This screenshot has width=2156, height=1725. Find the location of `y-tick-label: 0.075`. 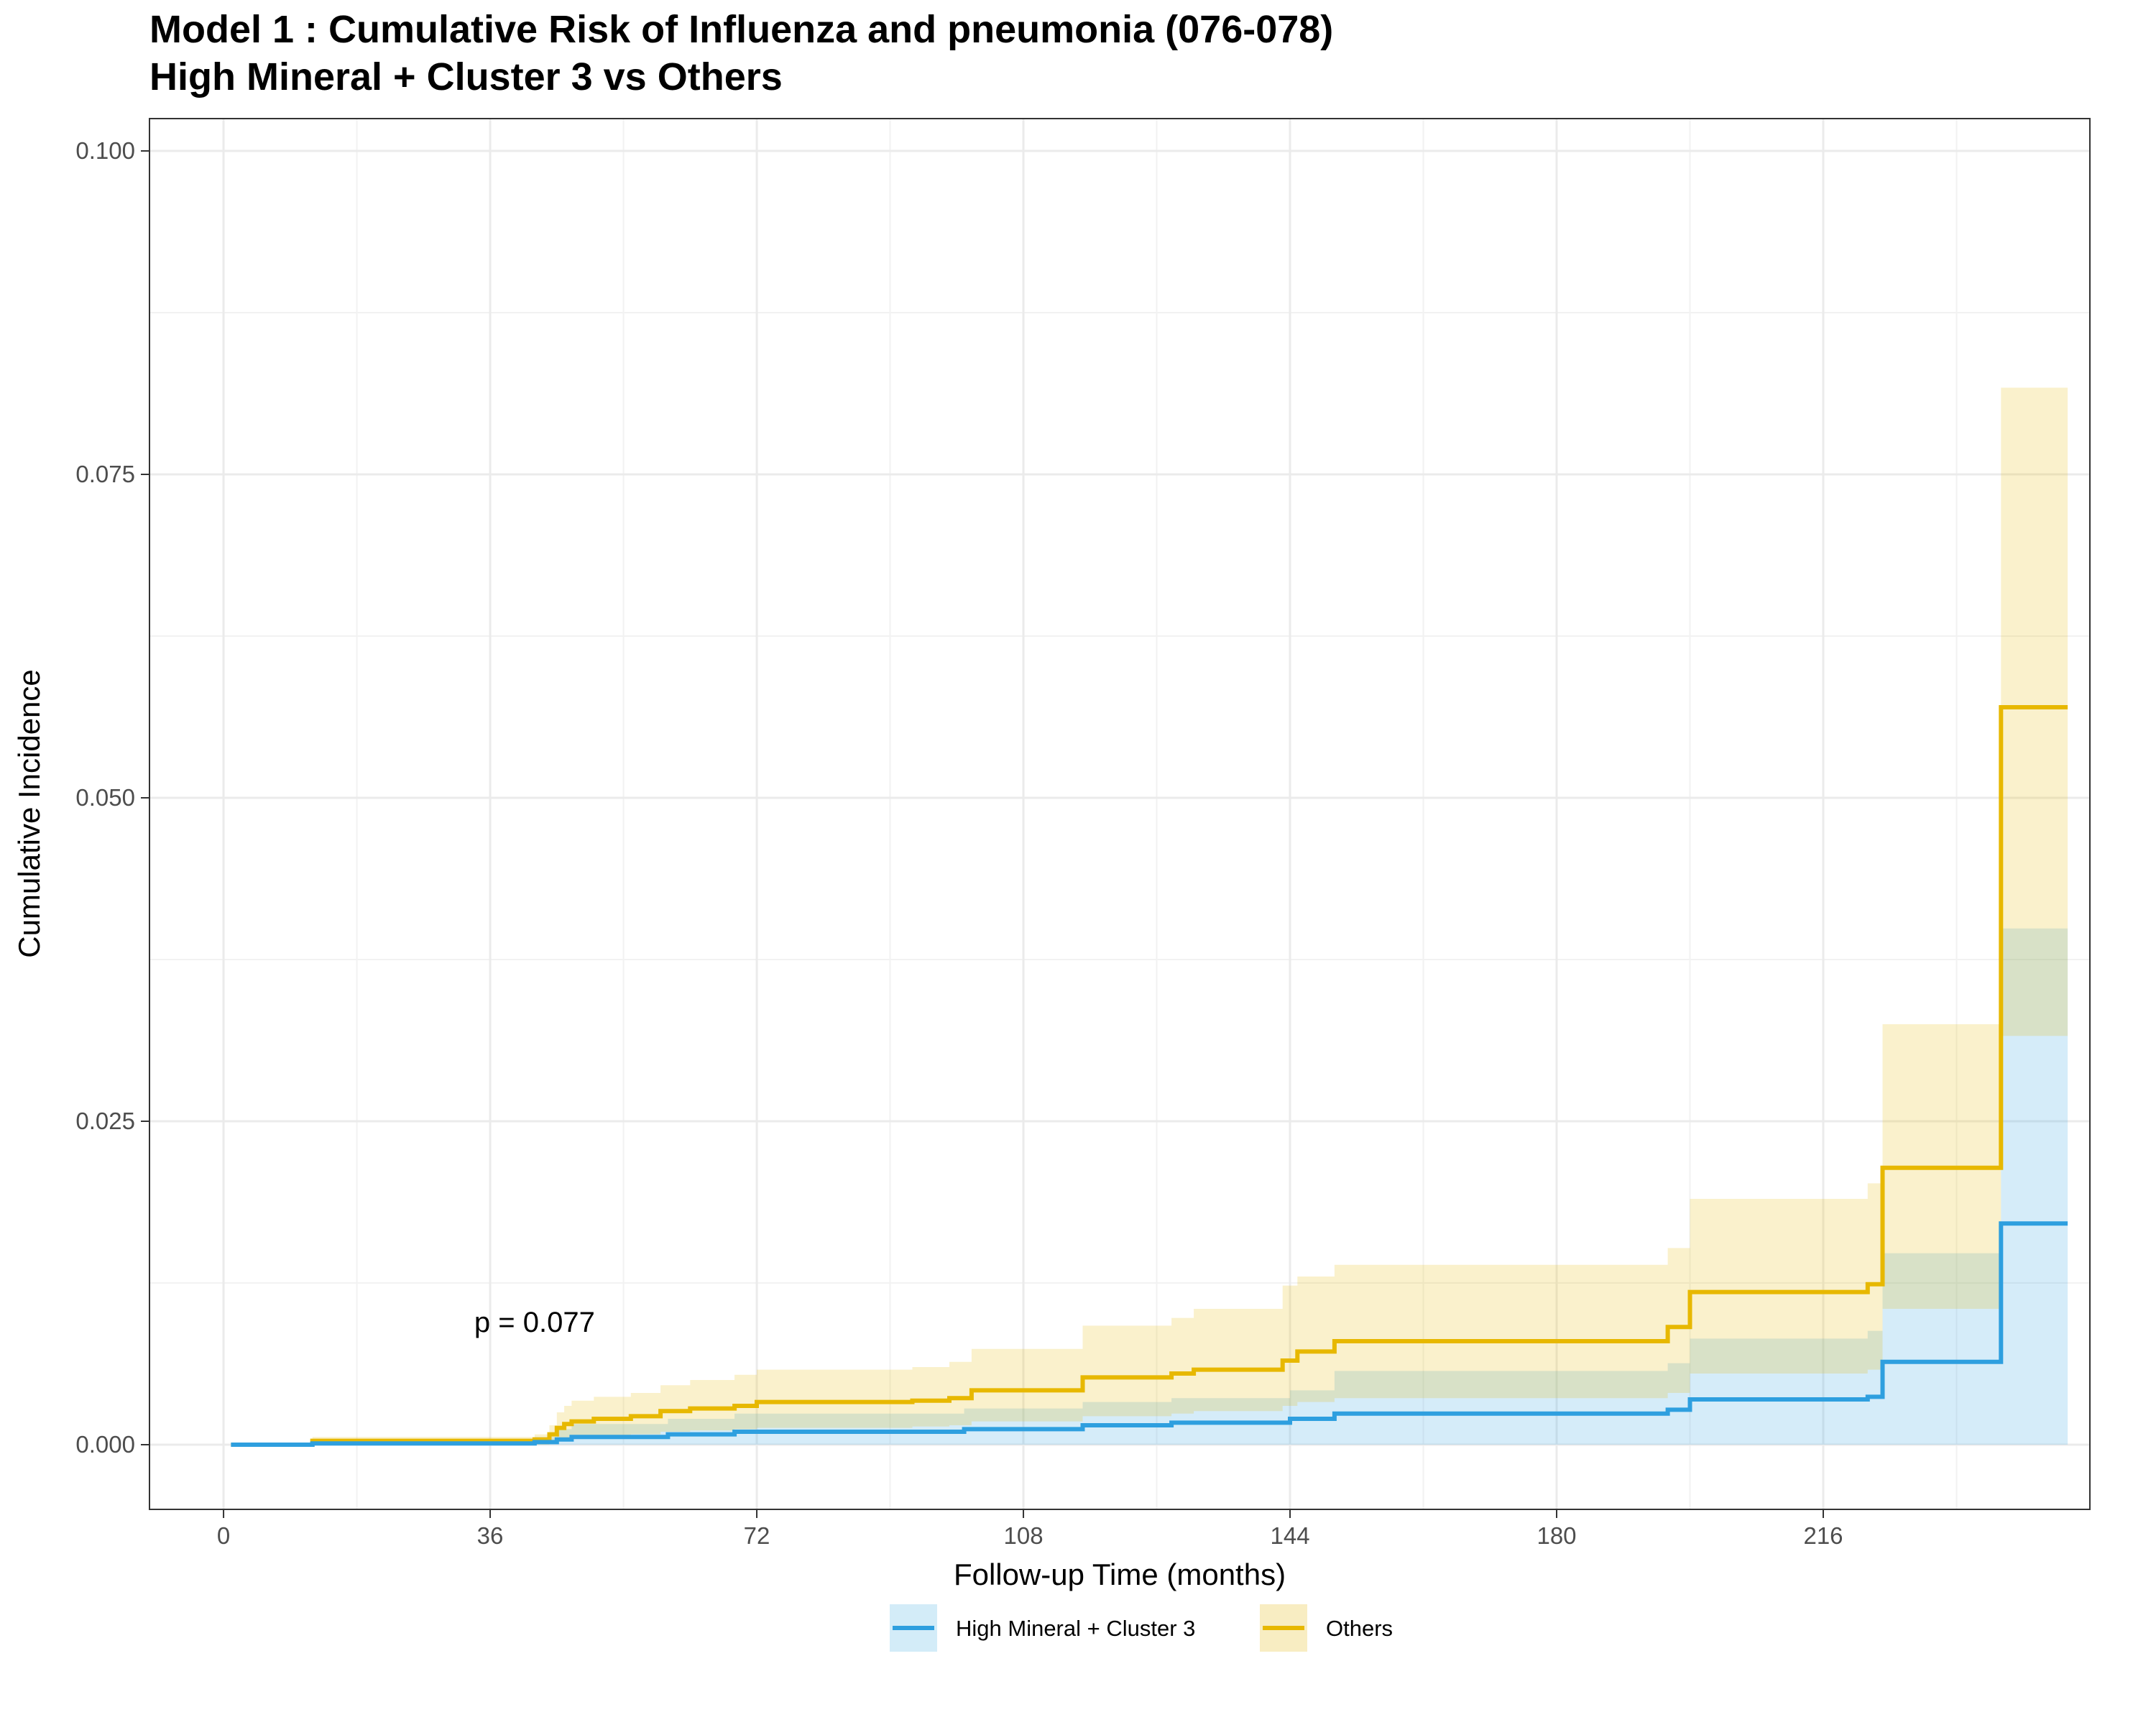

y-tick-label: 0.075 is located at coordinates (105, 474).